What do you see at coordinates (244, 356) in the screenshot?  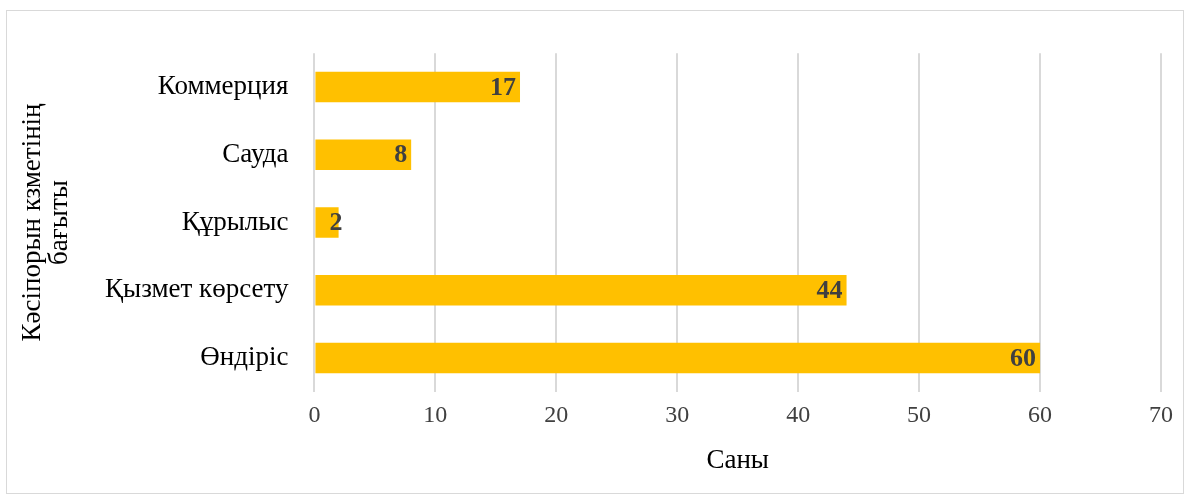 I see `y-tick-label: Өндіріс` at bounding box center [244, 356].